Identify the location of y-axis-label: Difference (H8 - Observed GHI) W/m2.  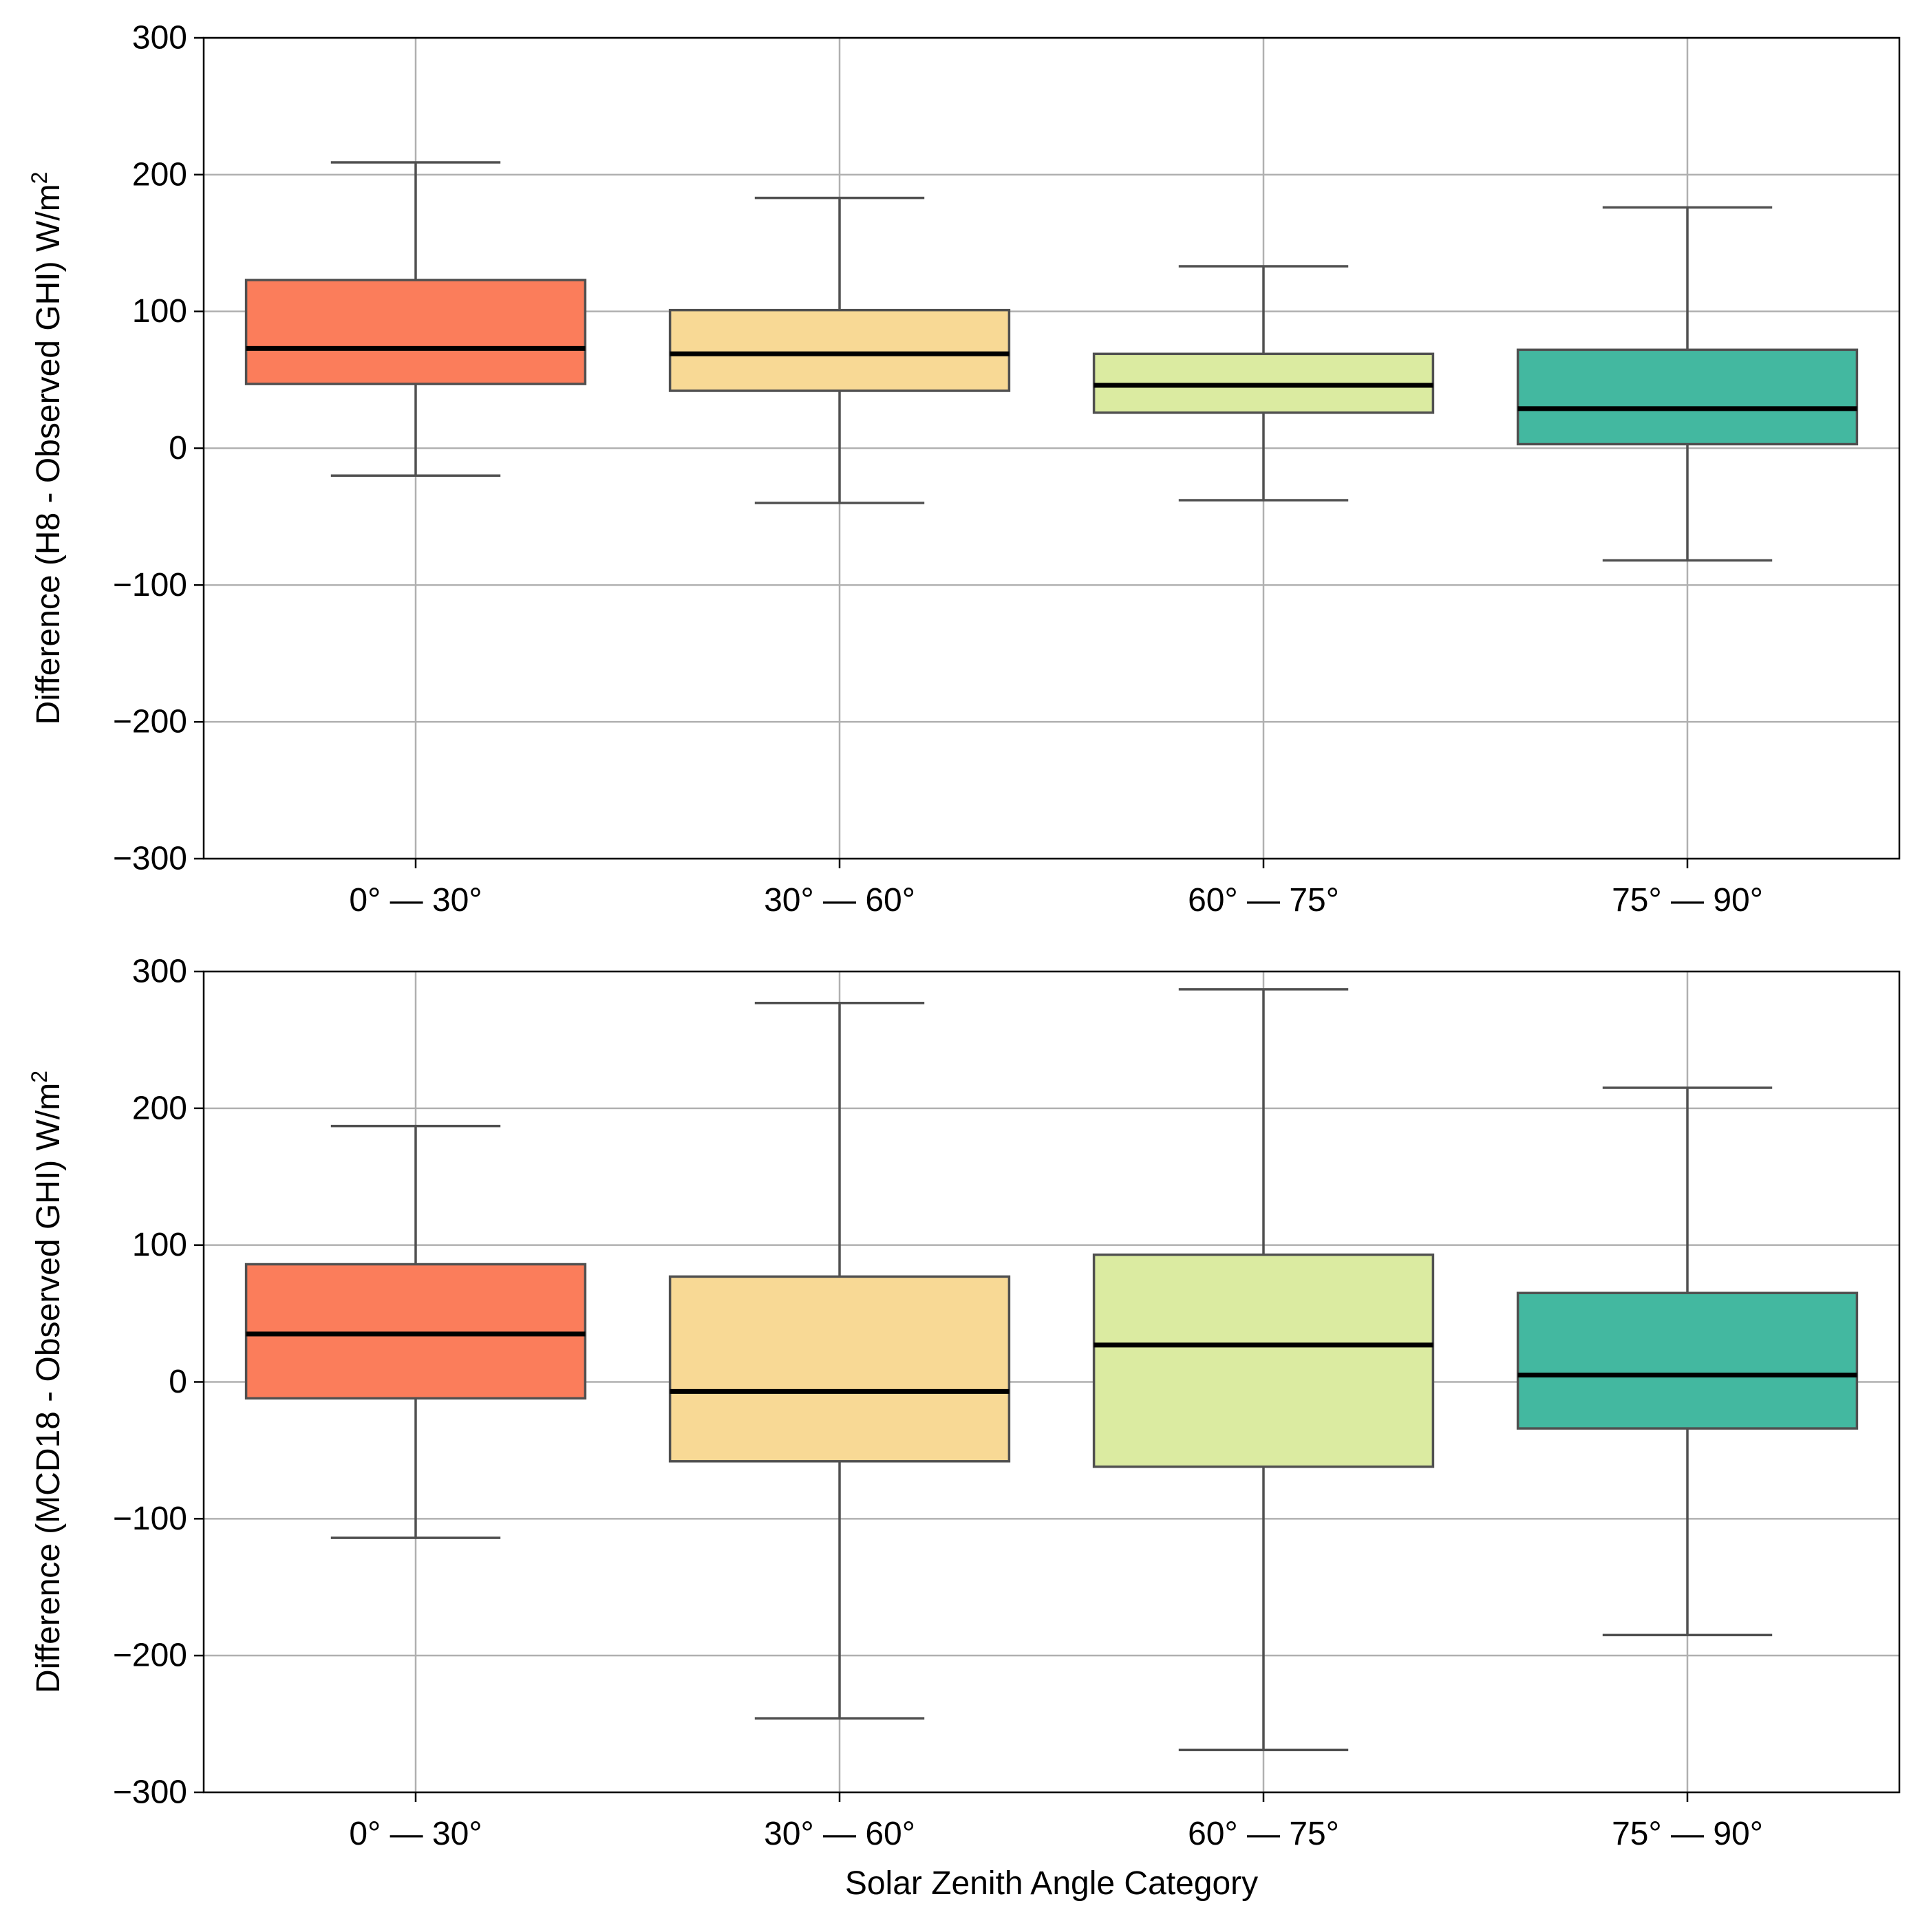
(47, 448).